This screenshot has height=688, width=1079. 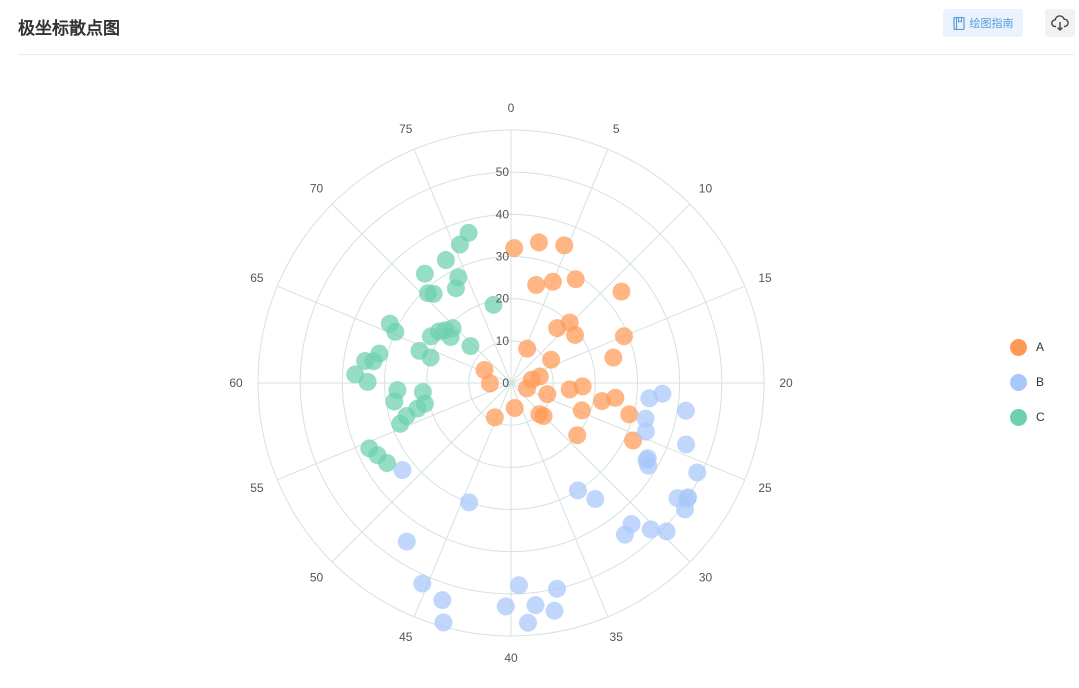 What do you see at coordinates (958, 23) in the screenshot?
I see `book-icon` at bounding box center [958, 23].